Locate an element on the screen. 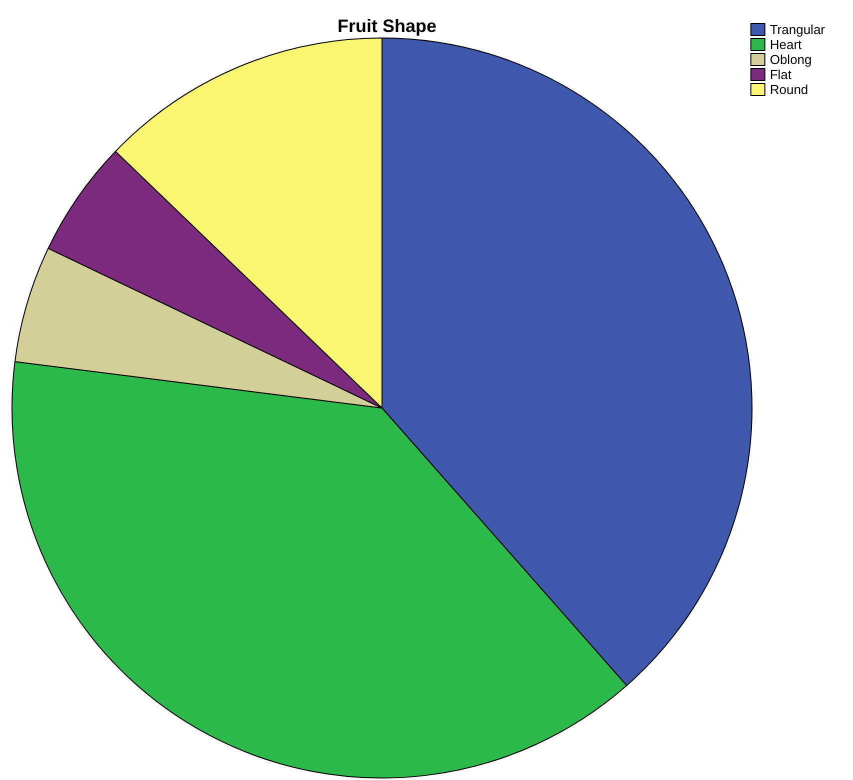 The width and height of the screenshot is (853, 780). legend-label: Flat is located at coordinates (781, 74).